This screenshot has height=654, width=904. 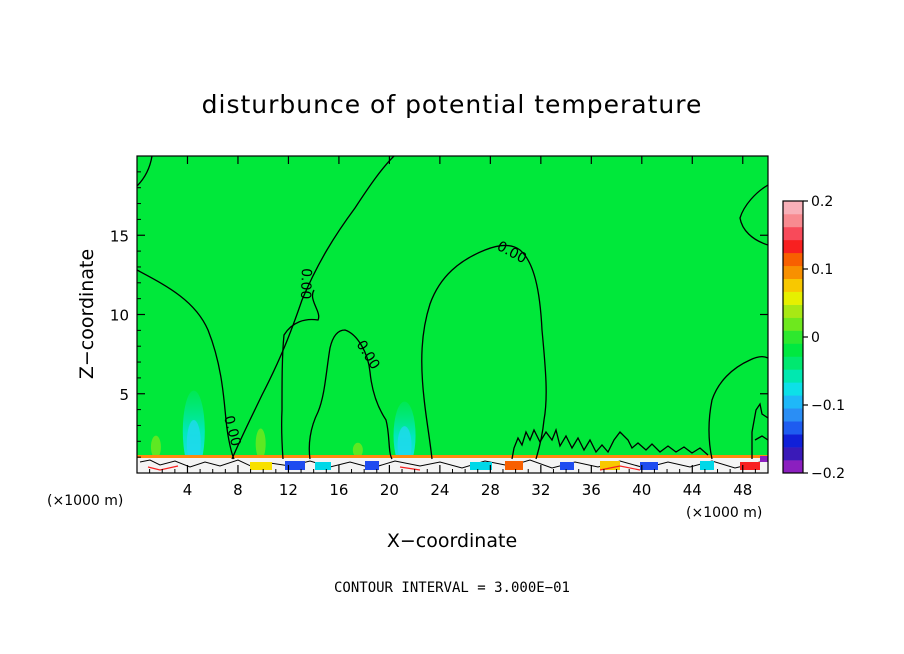 What do you see at coordinates (822, 270) in the screenshot?
I see `colorbar-tick-label: 0.1` at bounding box center [822, 270].